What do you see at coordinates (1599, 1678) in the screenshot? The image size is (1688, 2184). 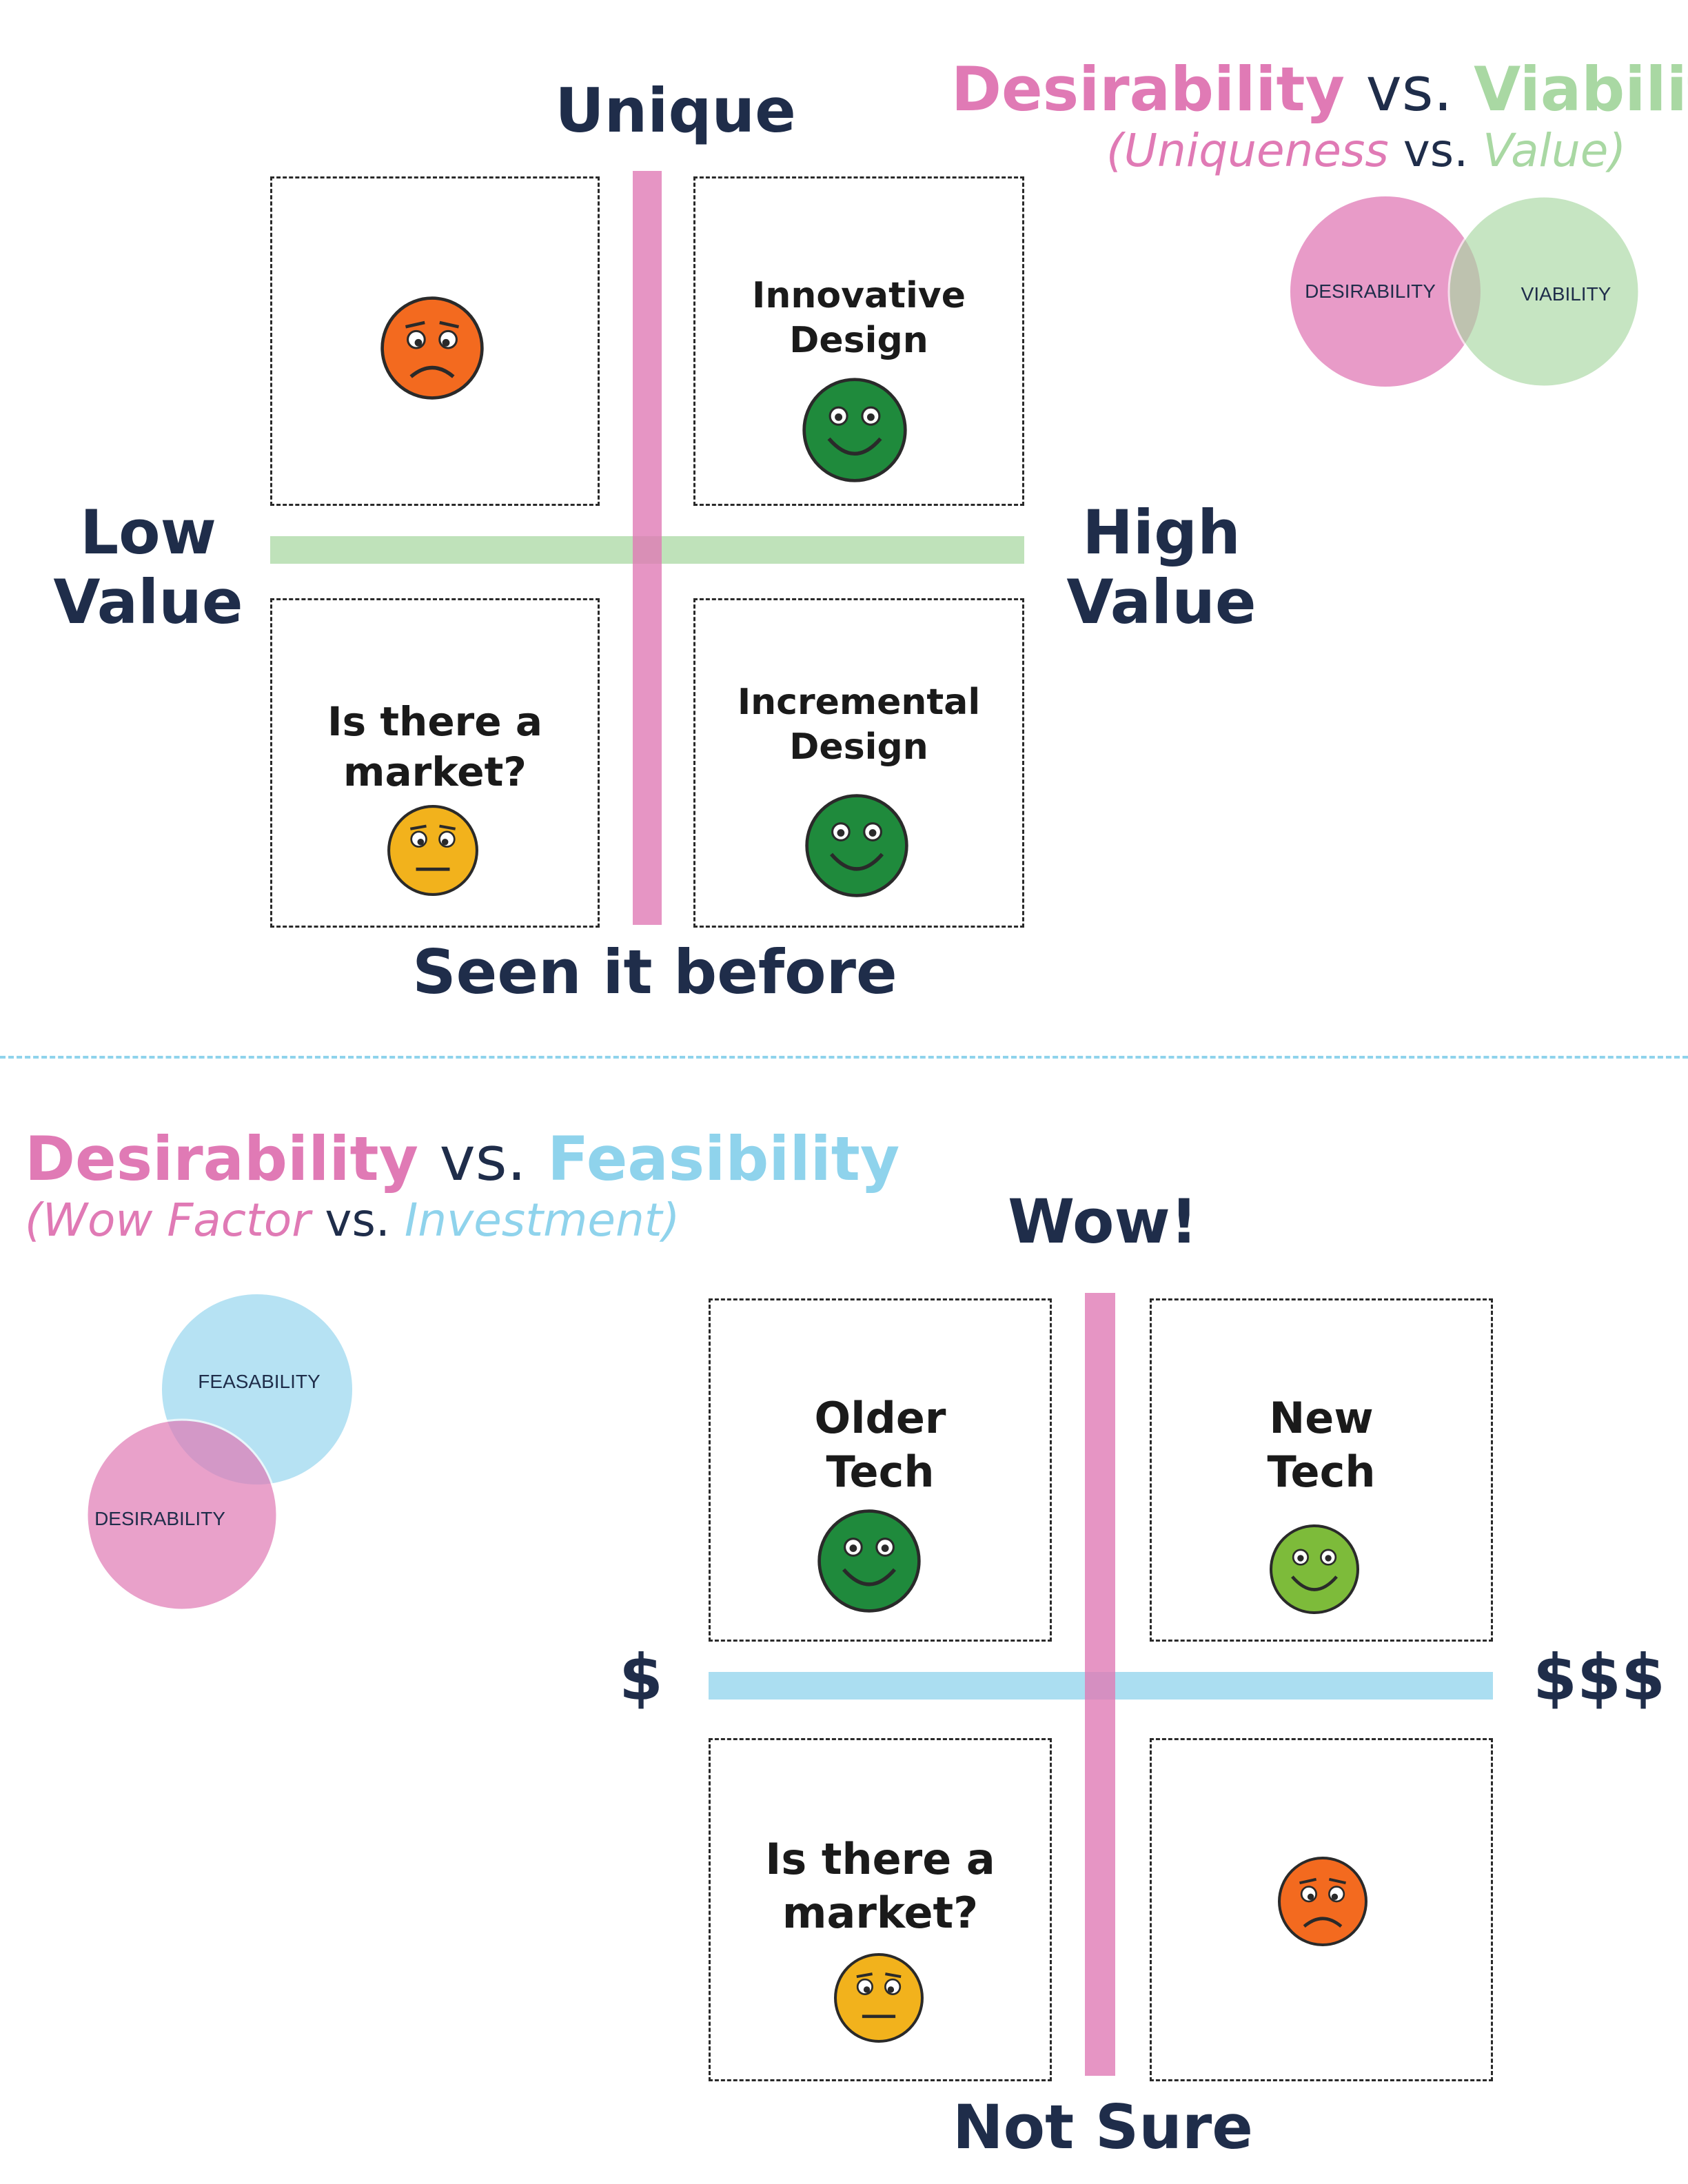 I see `bottom-axis-right-label: $$$` at bounding box center [1599, 1678].